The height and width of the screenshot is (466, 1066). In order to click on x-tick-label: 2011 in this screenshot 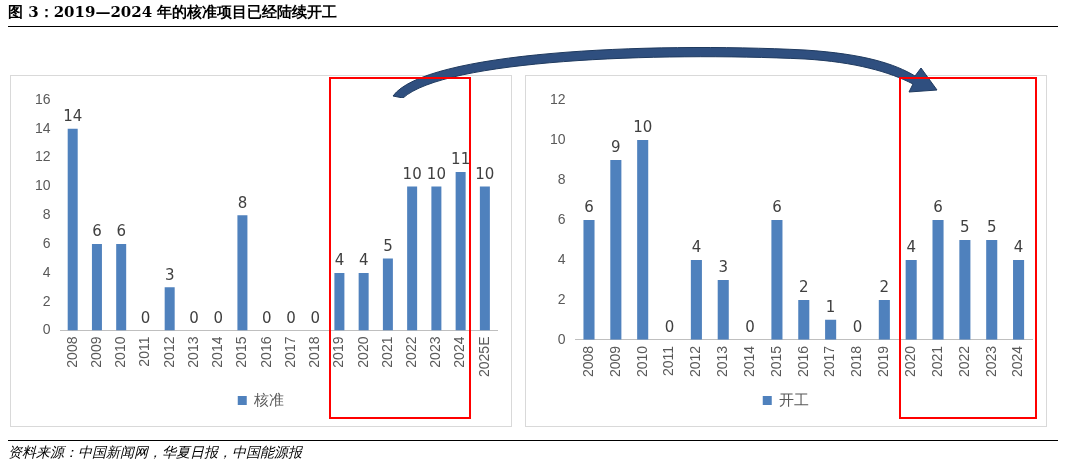, I will do `click(144, 351)`.